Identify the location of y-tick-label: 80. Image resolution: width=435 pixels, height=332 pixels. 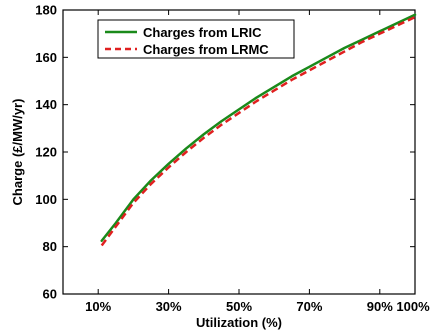
(50, 246).